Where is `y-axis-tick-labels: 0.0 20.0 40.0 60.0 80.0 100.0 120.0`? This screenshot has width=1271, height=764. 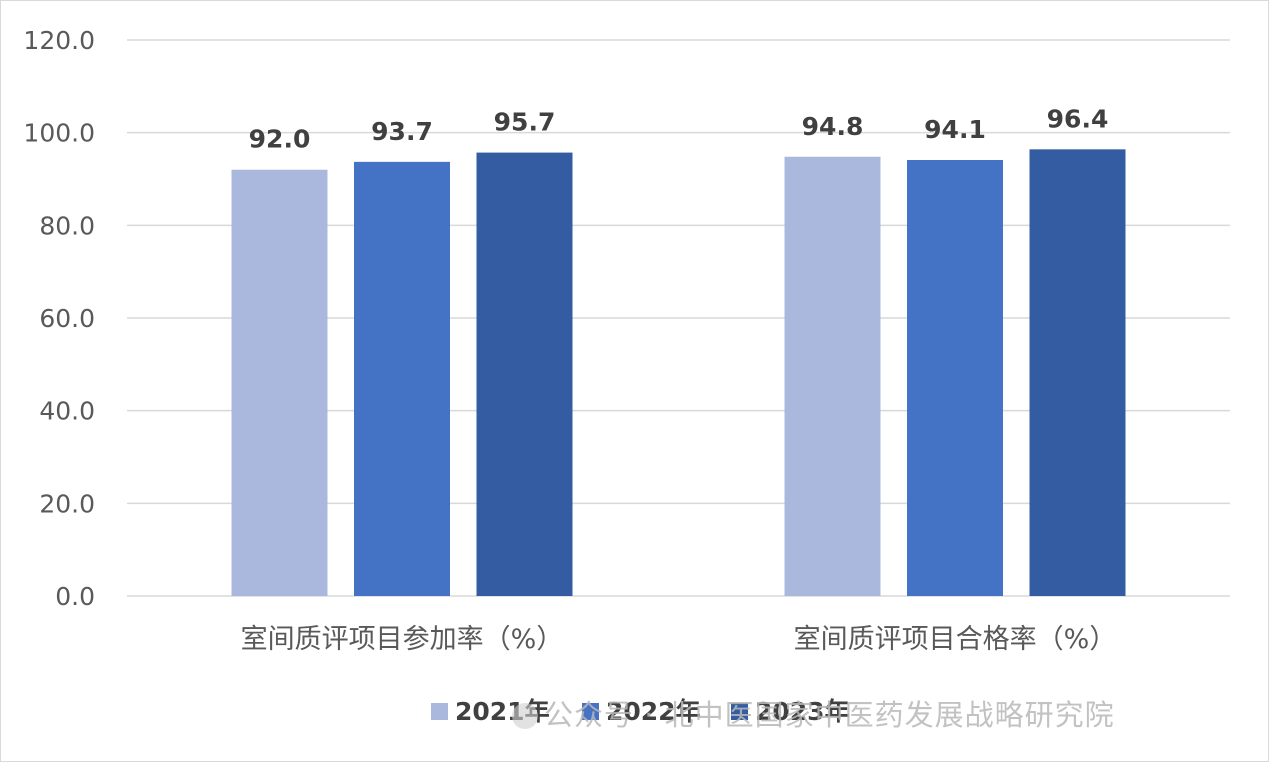 y-axis-tick-labels: 0.0 20.0 40.0 60.0 80.0 100.0 120.0 is located at coordinates (59, 318).